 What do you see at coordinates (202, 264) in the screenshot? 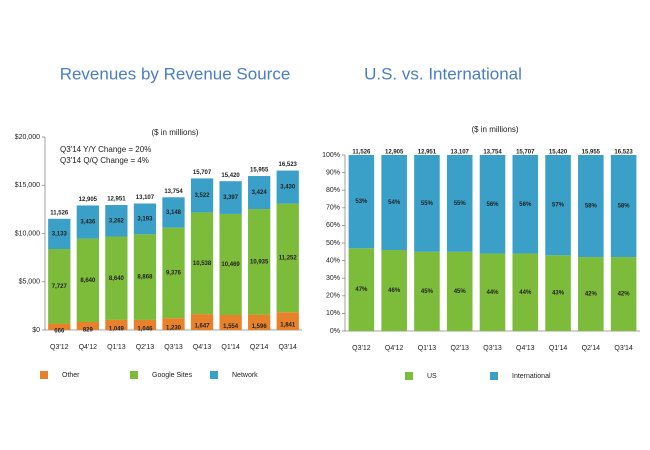
I see `data-label: 10,538` at bounding box center [202, 264].